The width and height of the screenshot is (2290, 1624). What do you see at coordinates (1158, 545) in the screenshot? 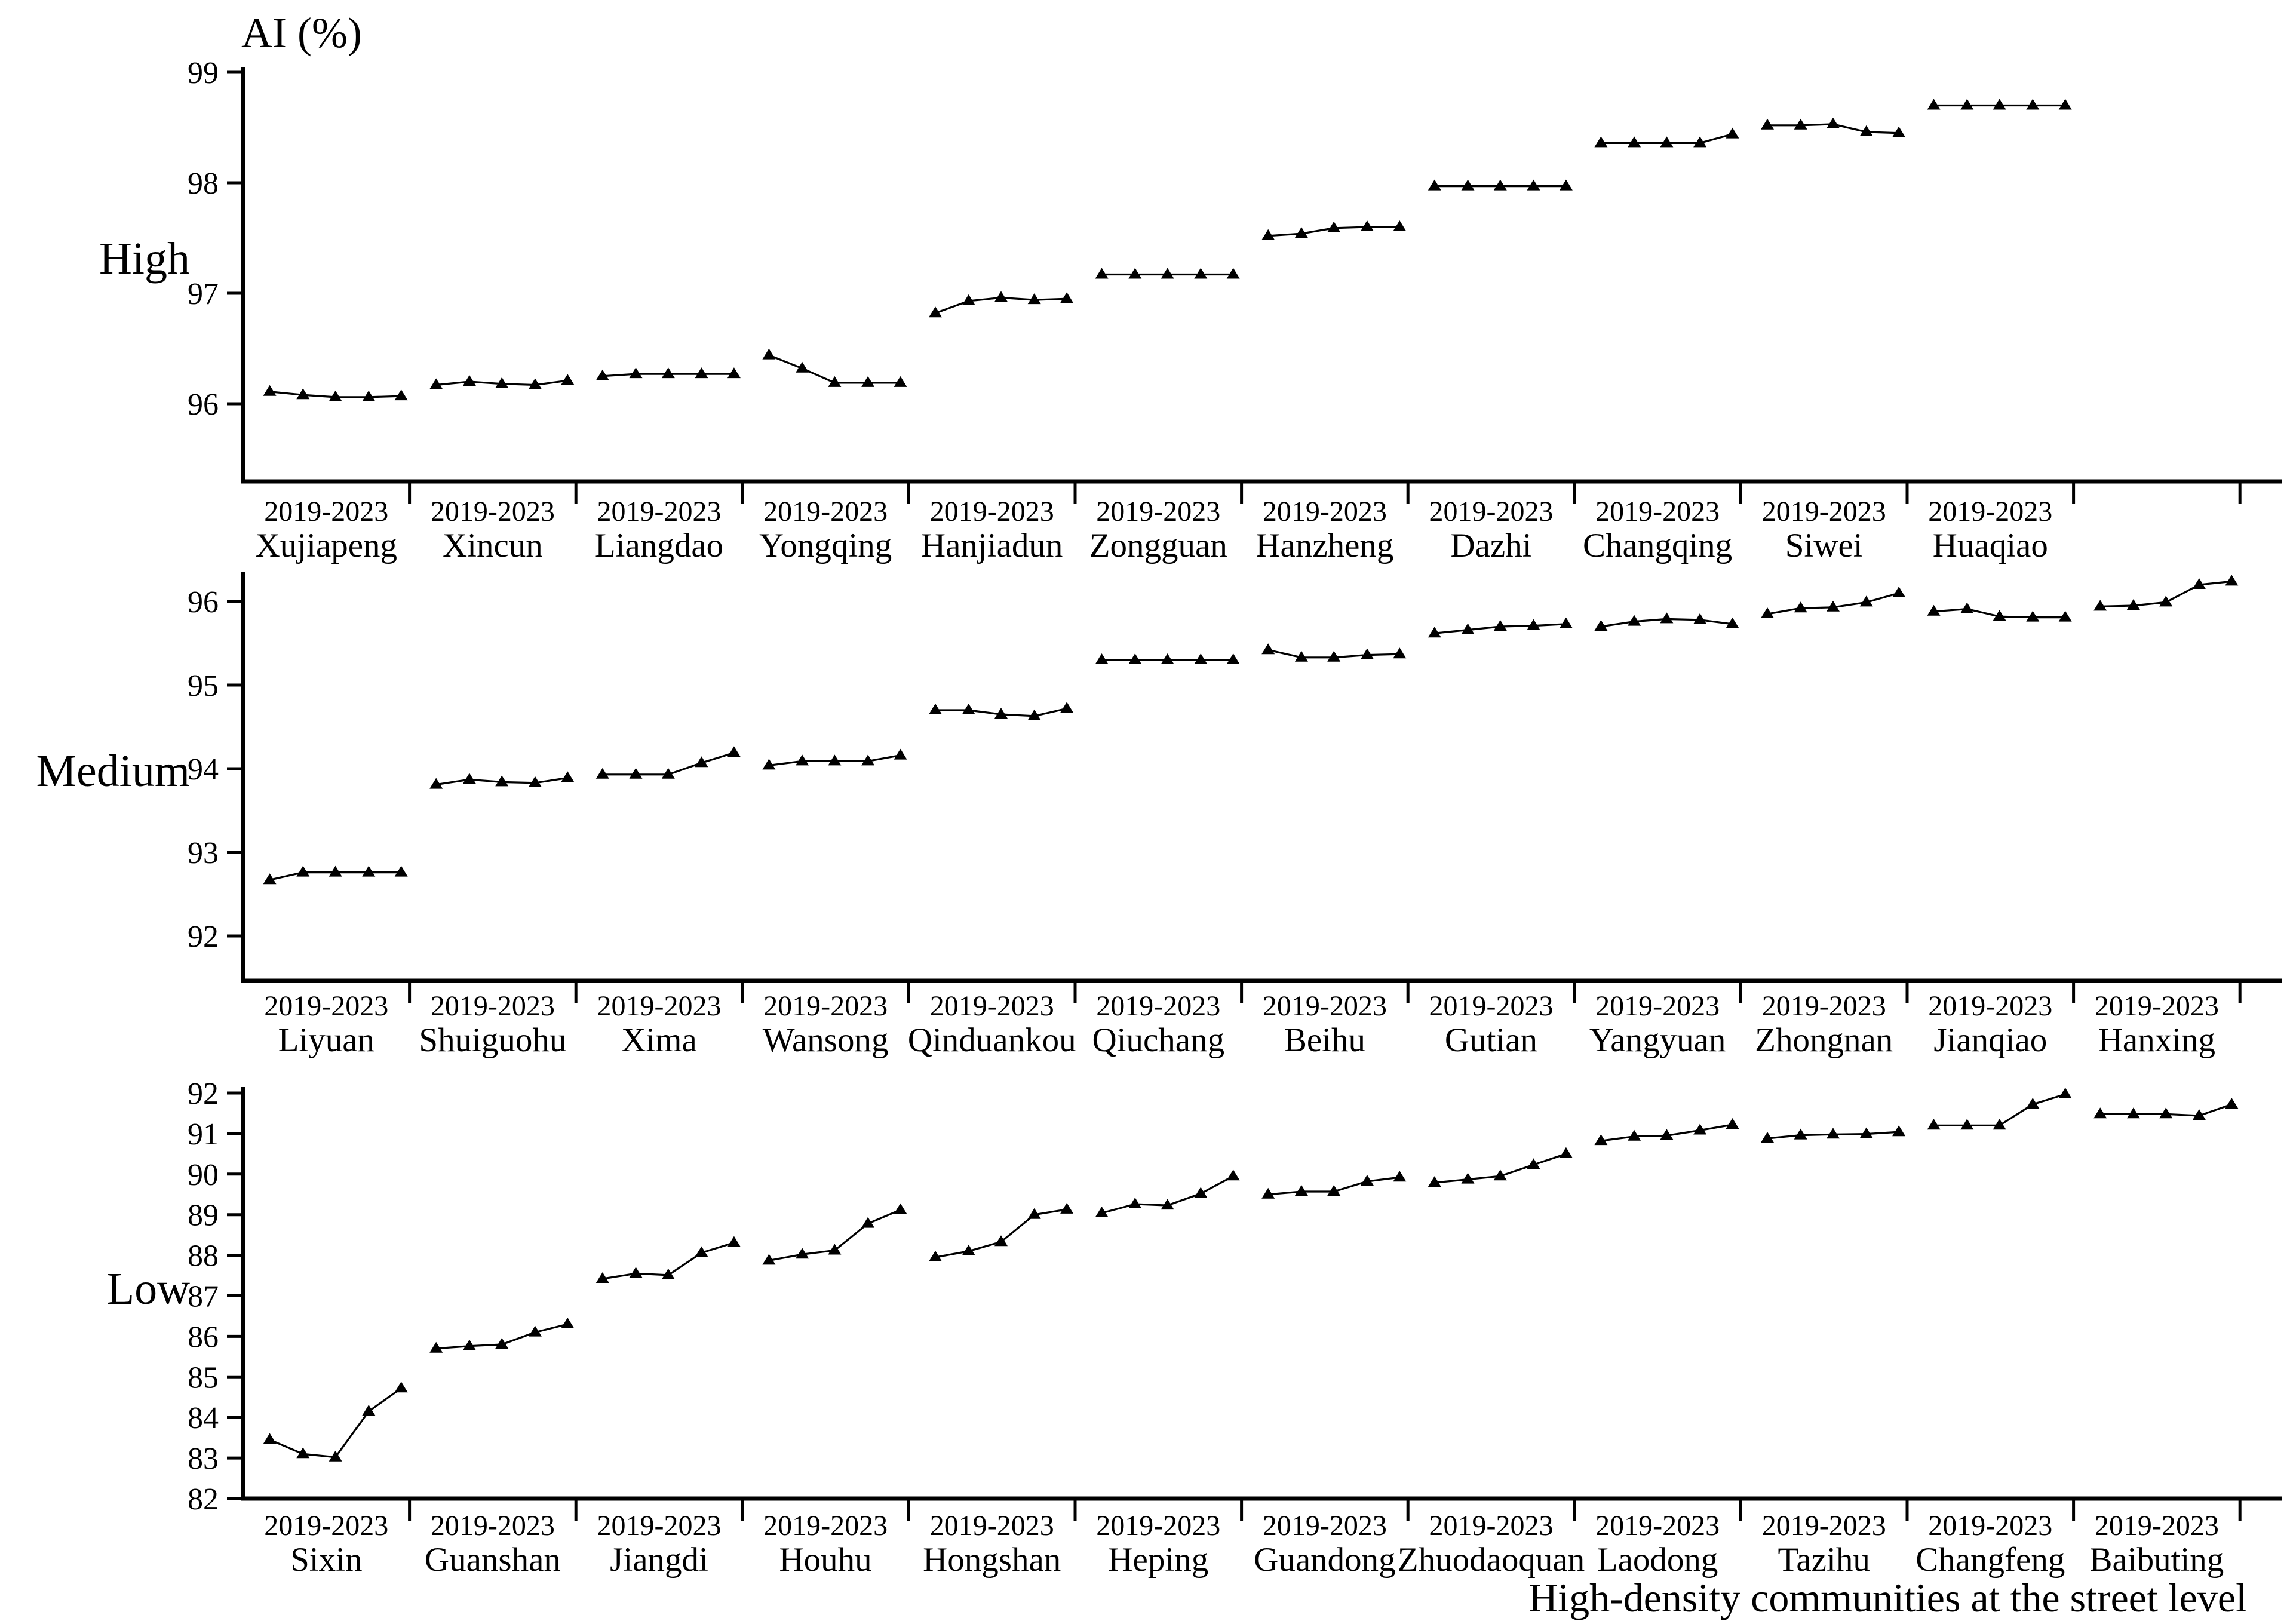
I see `x-community-label: Zongguan` at bounding box center [1158, 545].